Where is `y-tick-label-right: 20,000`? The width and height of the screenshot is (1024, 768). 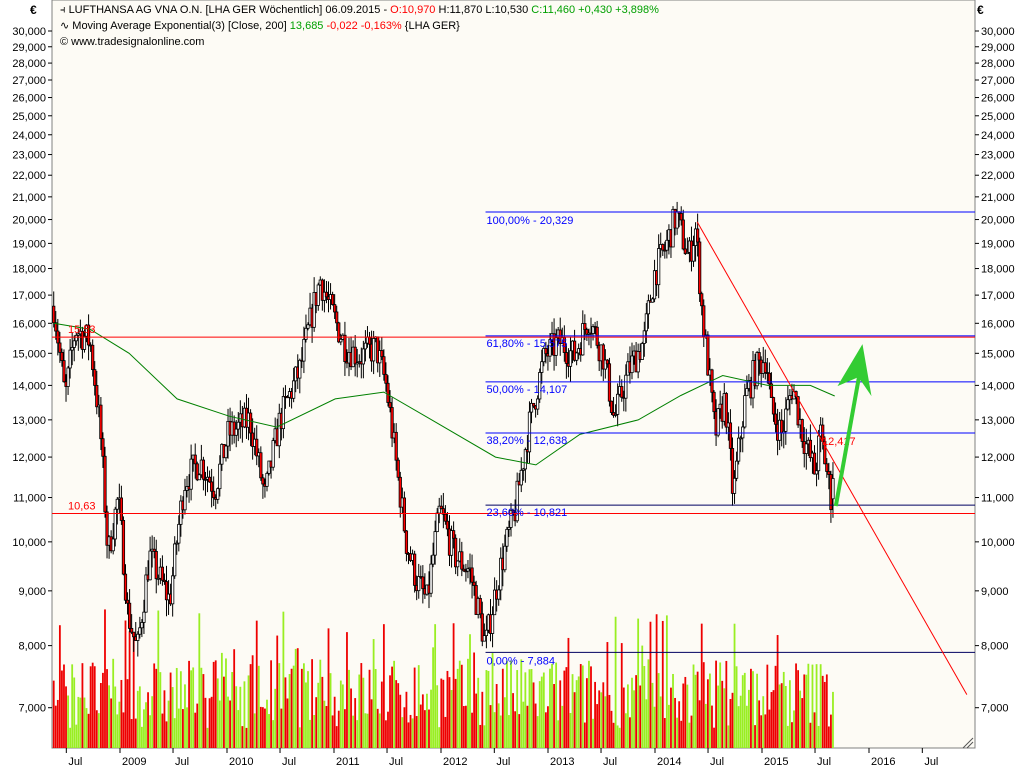
y-tick-label-right: 20,000 is located at coordinates (998, 221).